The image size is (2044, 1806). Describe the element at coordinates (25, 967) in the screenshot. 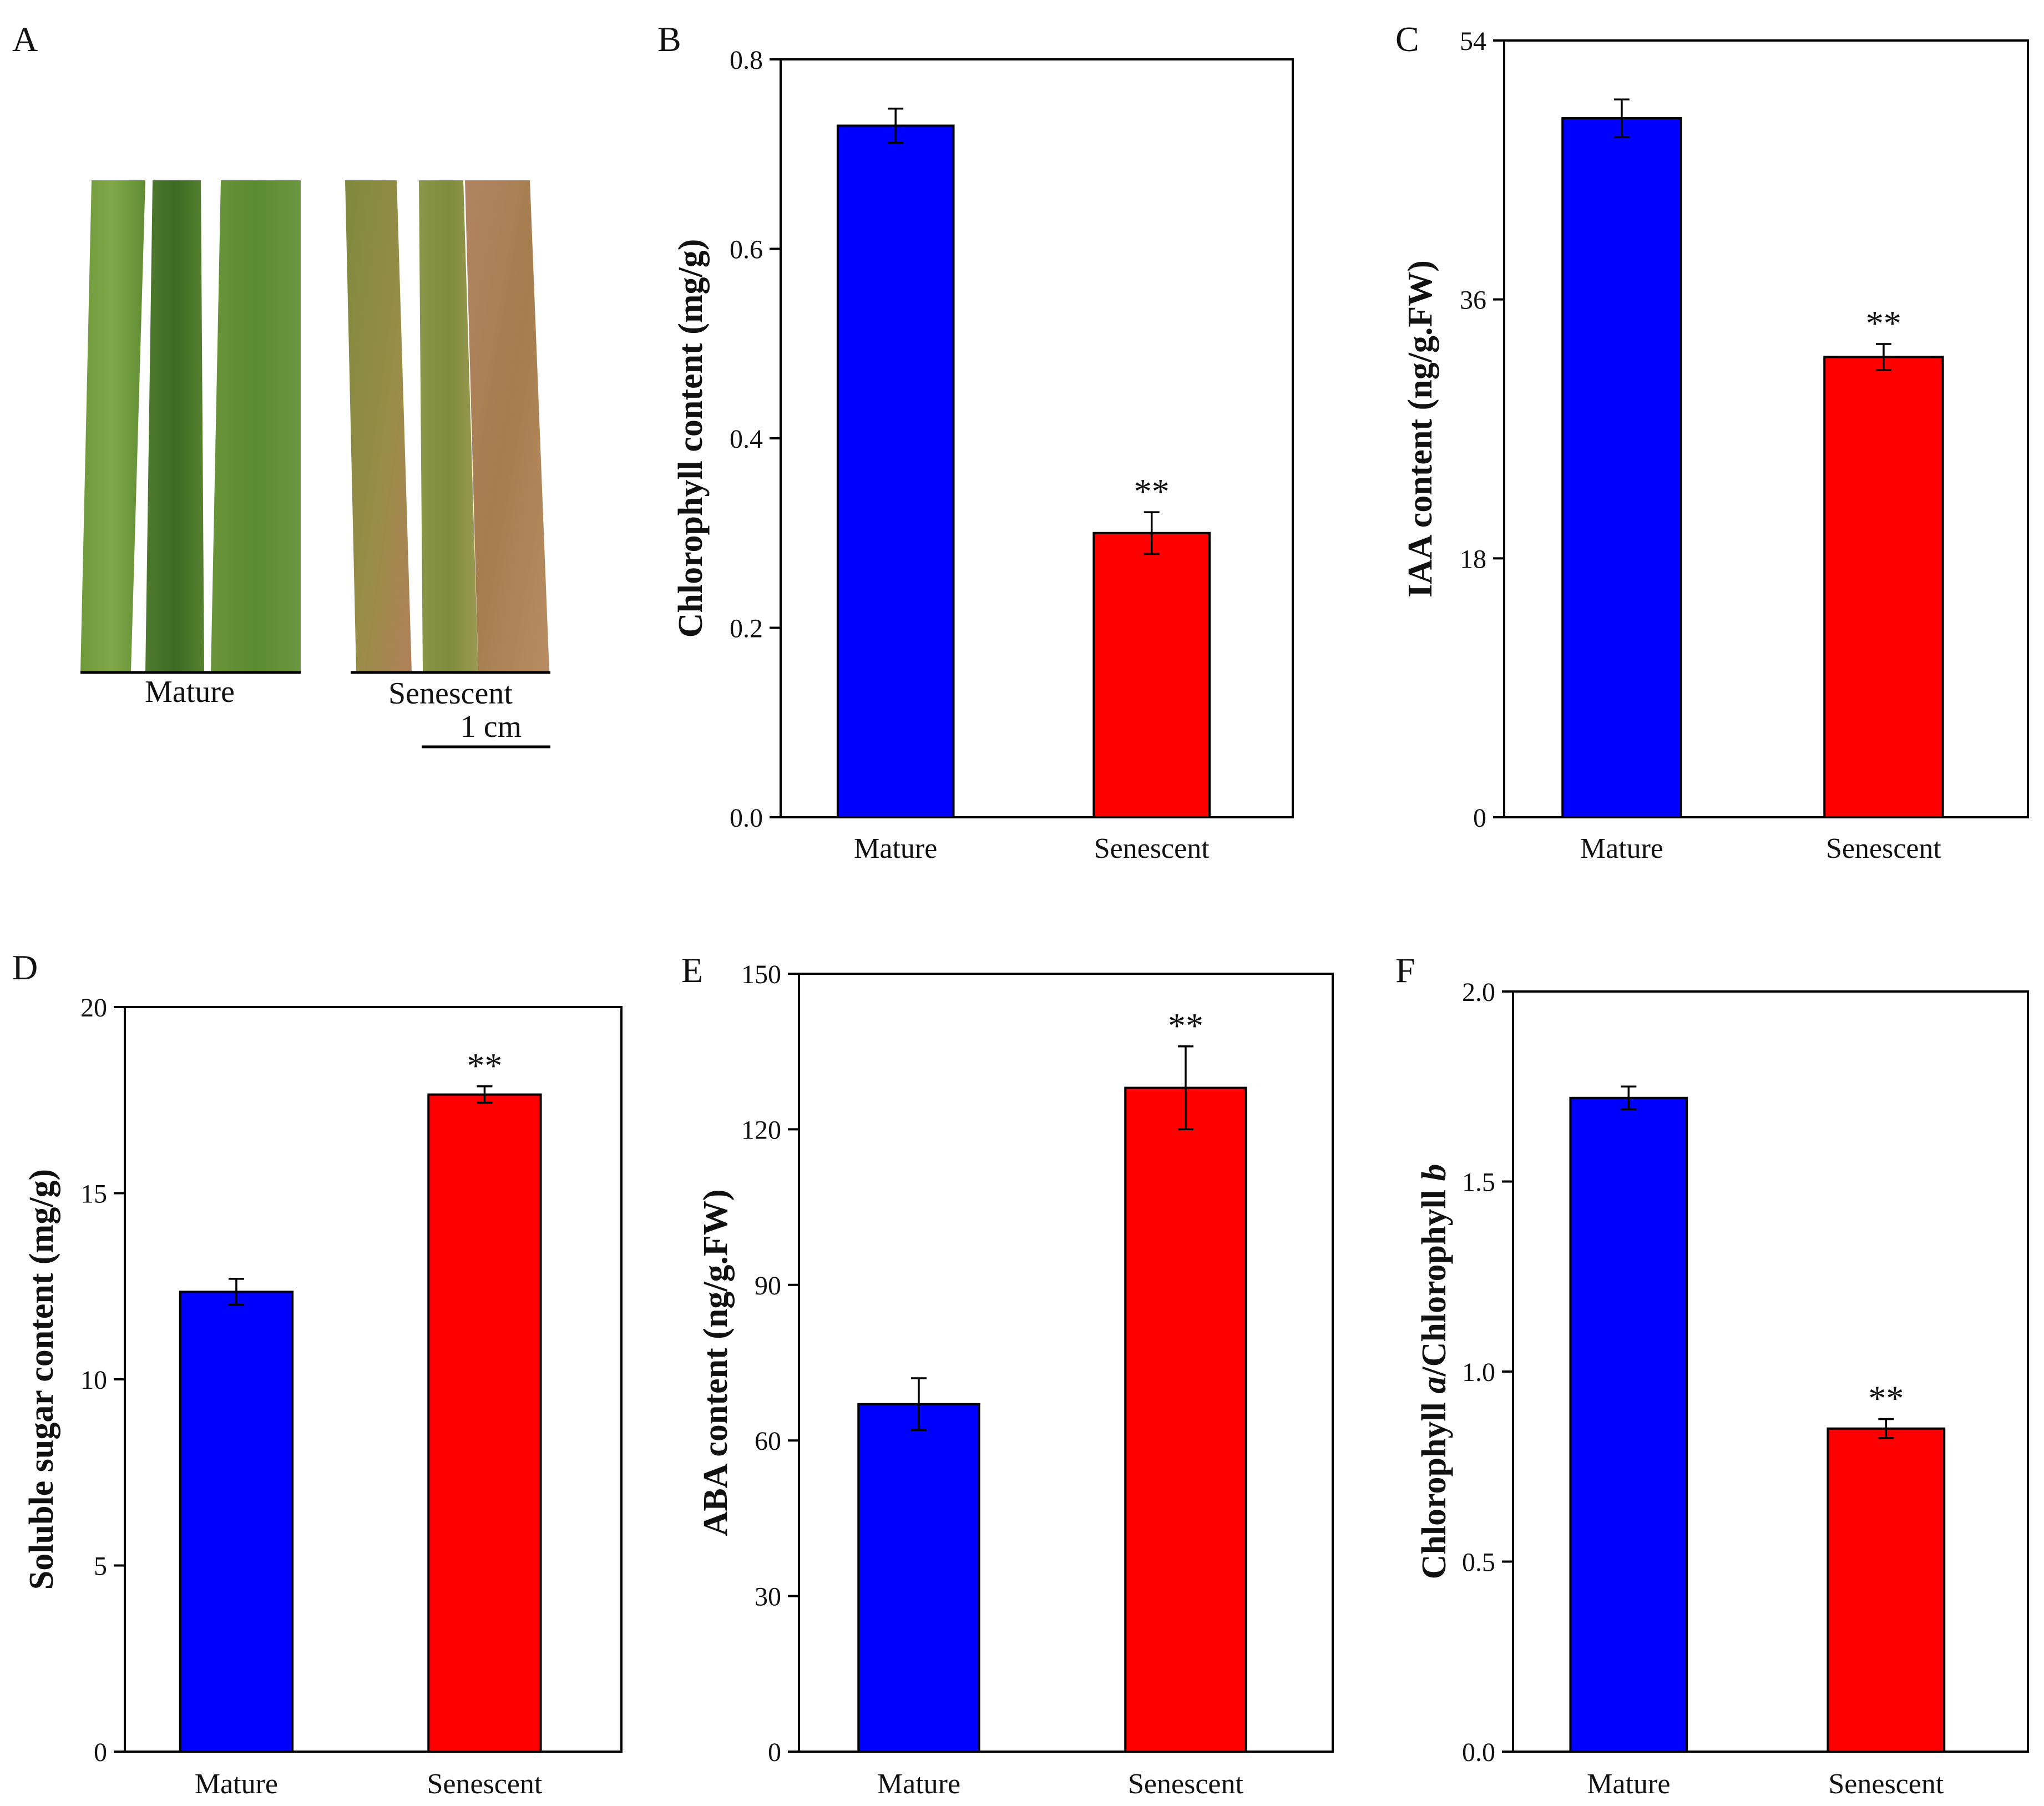

I see `panel-label: D` at that location.